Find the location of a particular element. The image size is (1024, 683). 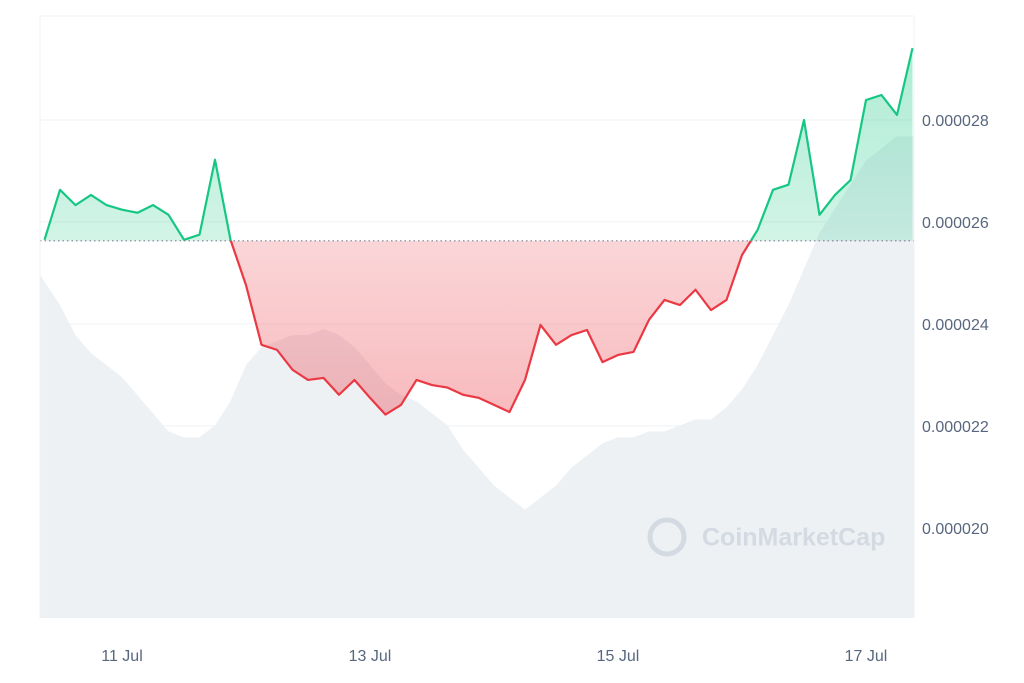

x-tick-label: 11 Jul is located at coordinates (122, 656).